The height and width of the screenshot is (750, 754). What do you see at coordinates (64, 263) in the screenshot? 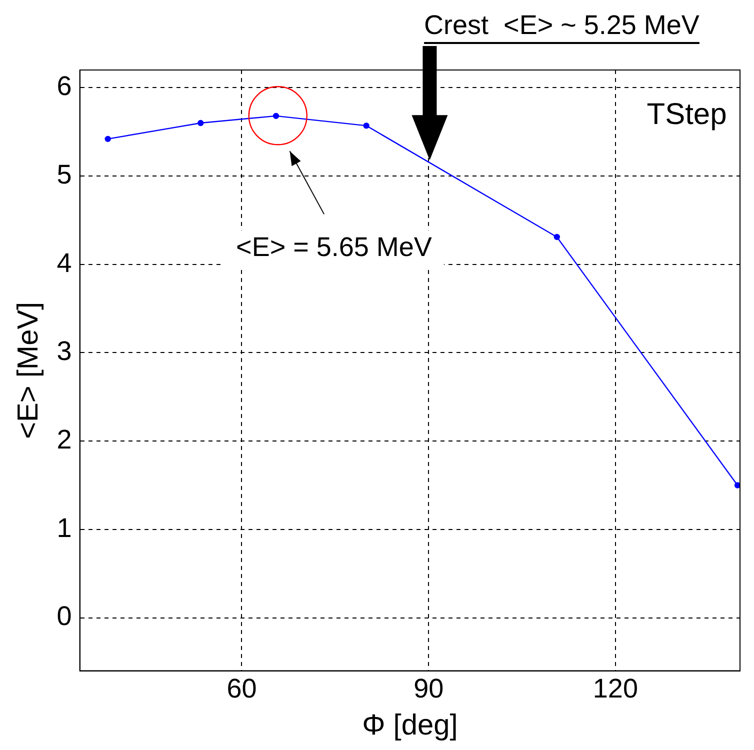
I see `y-tick-label: 4` at bounding box center [64, 263].